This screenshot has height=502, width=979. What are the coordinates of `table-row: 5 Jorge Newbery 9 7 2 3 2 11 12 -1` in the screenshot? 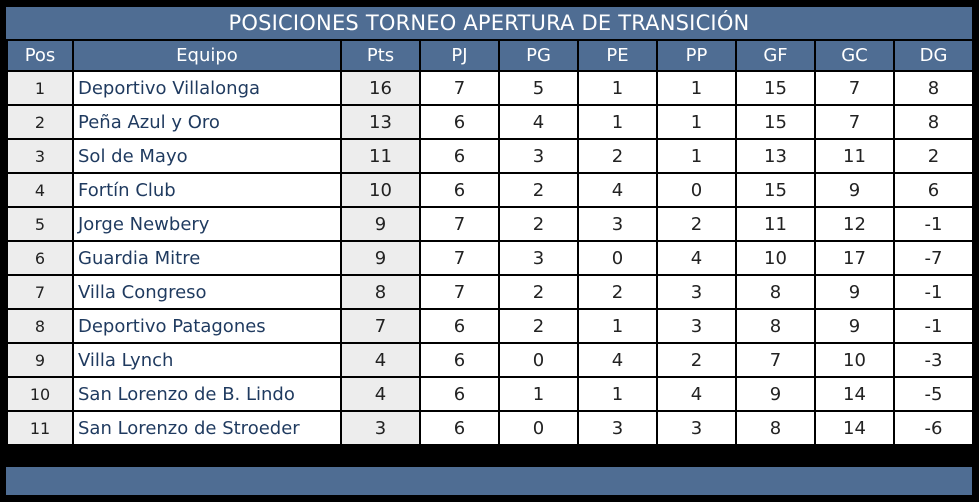 It's located at (490, 224).